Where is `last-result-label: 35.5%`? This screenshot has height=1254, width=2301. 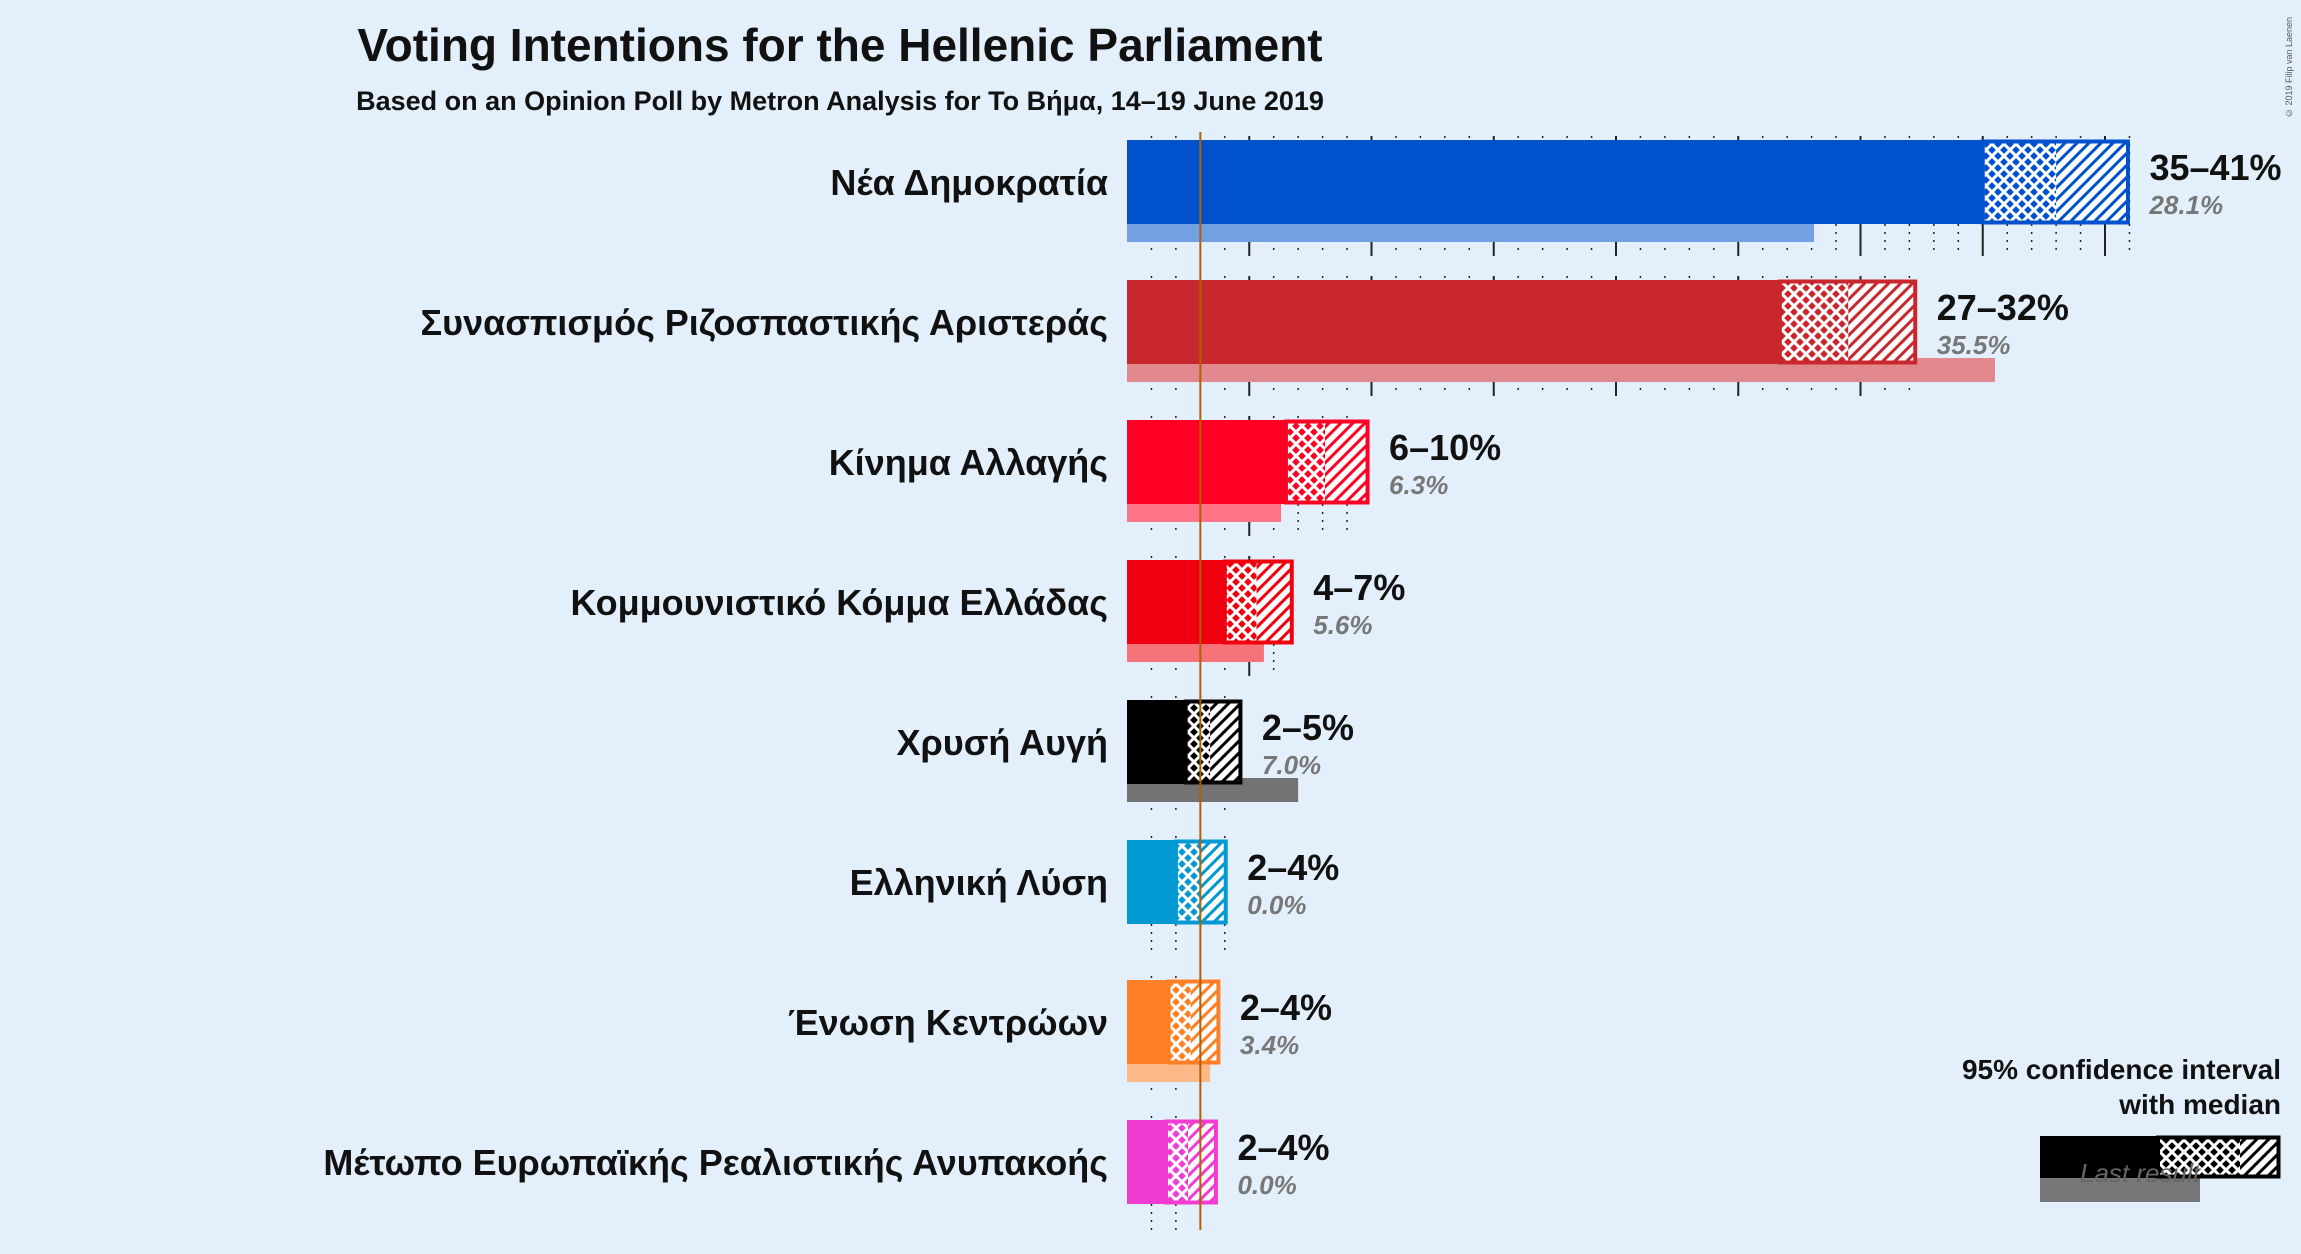 last-result-label: 35.5% is located at coordinates (1974, 345).